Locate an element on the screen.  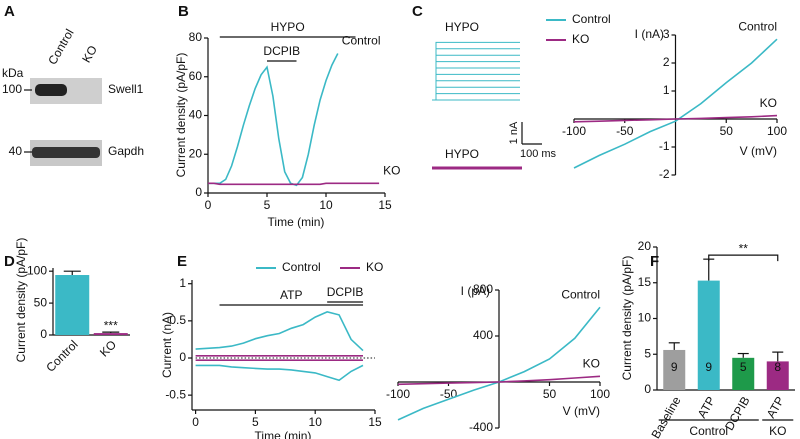
marker-label: 40 is located at coordinates (16, 151).